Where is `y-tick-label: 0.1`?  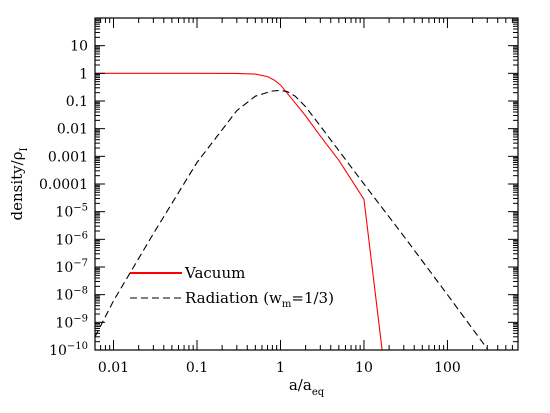
y-tick-label: 0.1 is located at coordinates (77, 102).